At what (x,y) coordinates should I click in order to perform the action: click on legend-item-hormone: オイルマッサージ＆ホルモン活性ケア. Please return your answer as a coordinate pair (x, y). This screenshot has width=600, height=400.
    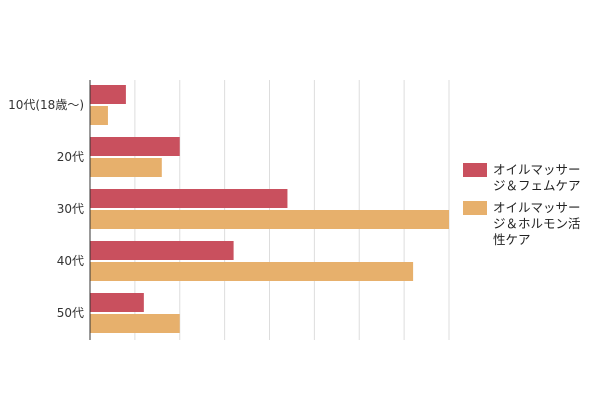
    Looking at the image, I should click on (528, 224).